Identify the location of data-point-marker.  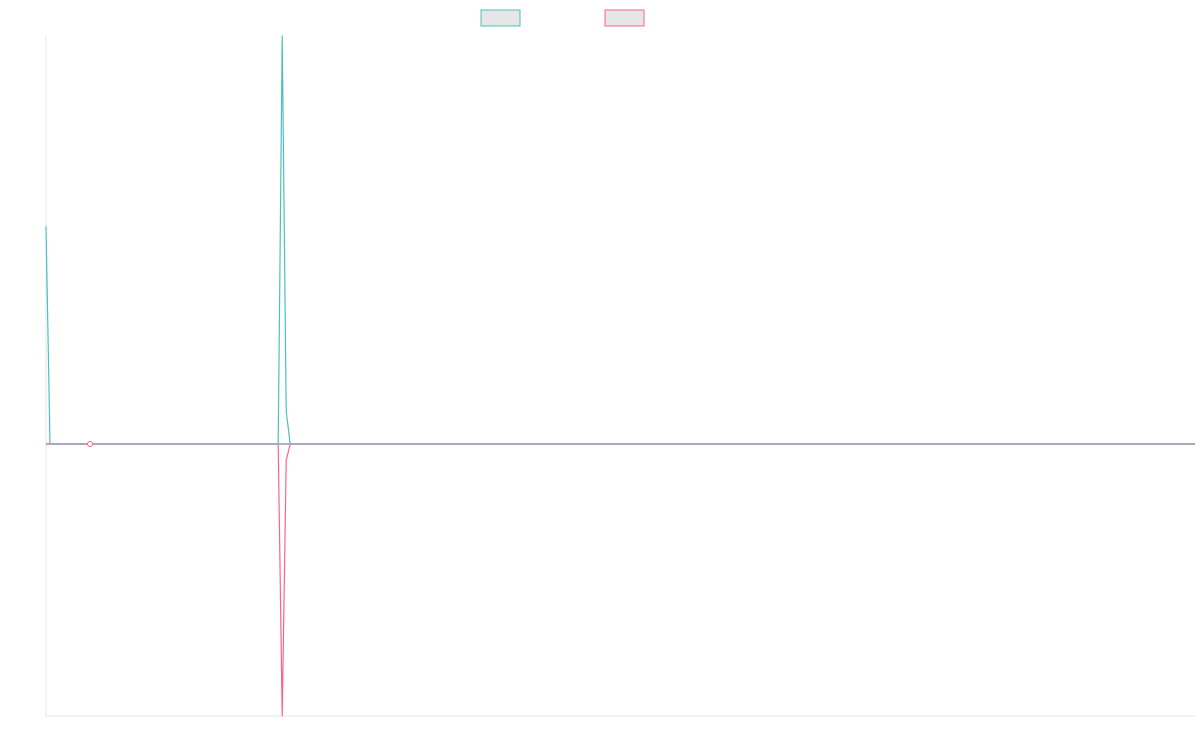
(90, 444).